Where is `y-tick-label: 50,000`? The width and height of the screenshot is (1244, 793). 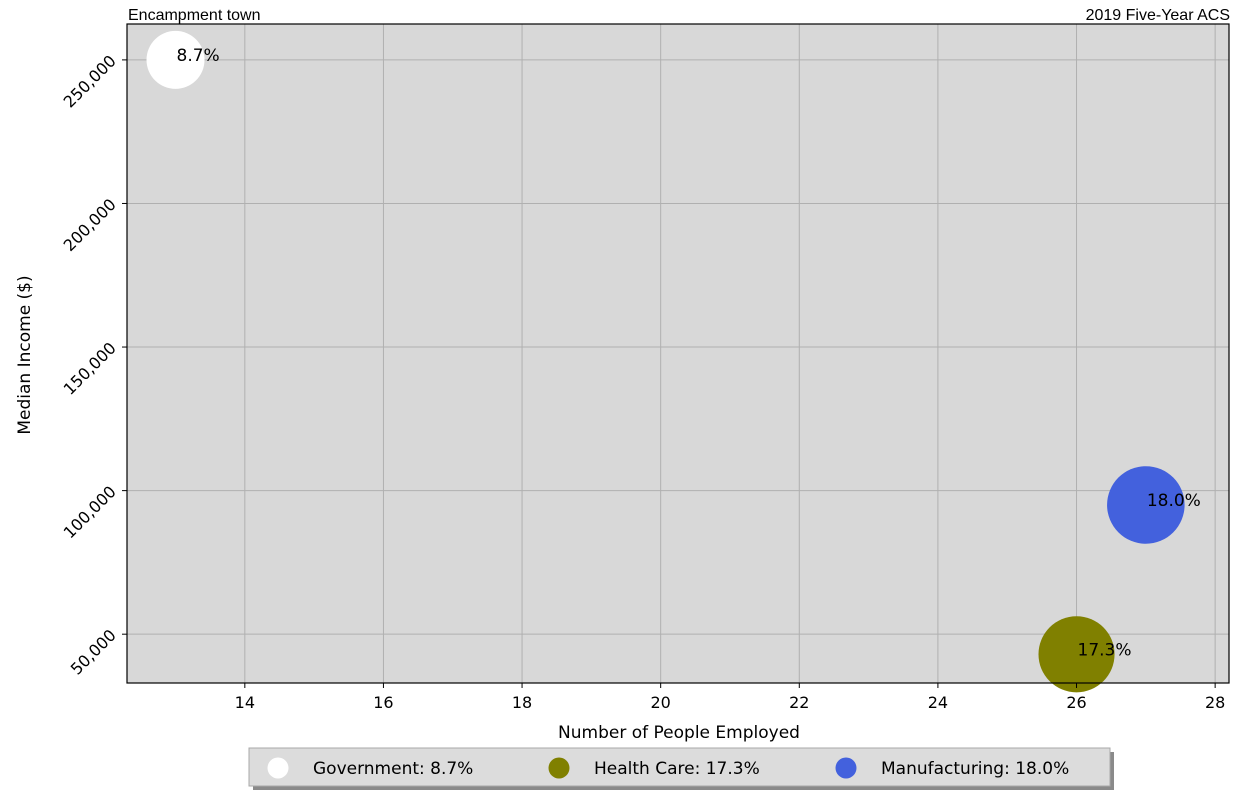
y-tick-label: 50,000 is located at coordinates (93, 652).